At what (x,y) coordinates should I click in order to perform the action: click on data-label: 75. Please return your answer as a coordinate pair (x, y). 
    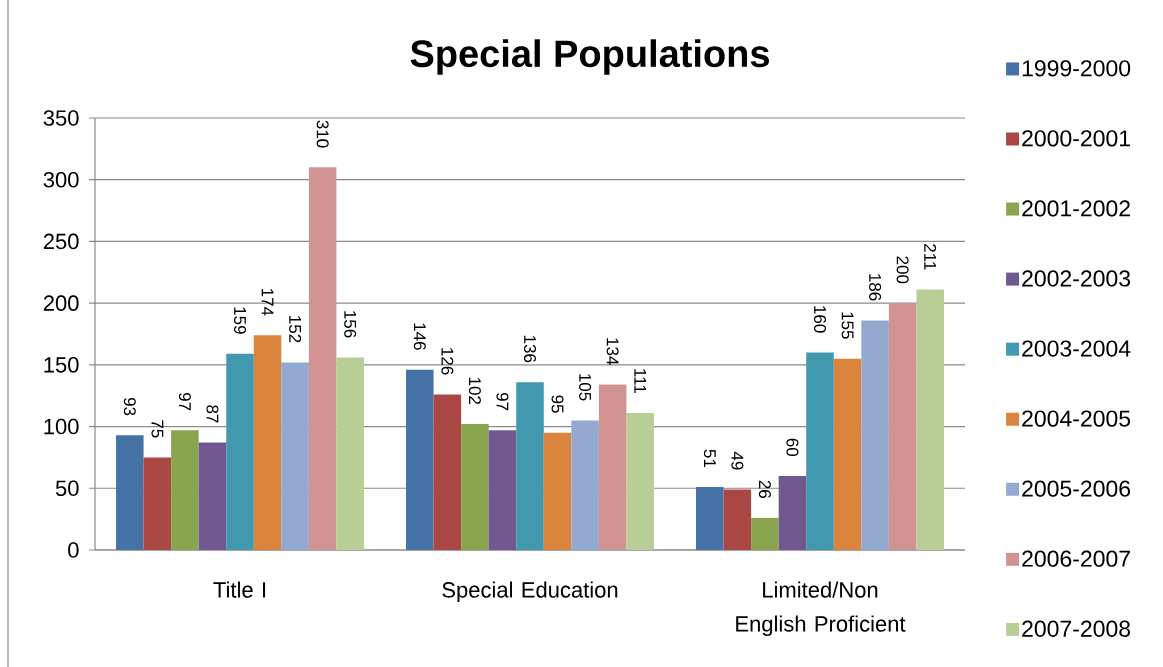
    Looking at the image, I should click on (157, 429).